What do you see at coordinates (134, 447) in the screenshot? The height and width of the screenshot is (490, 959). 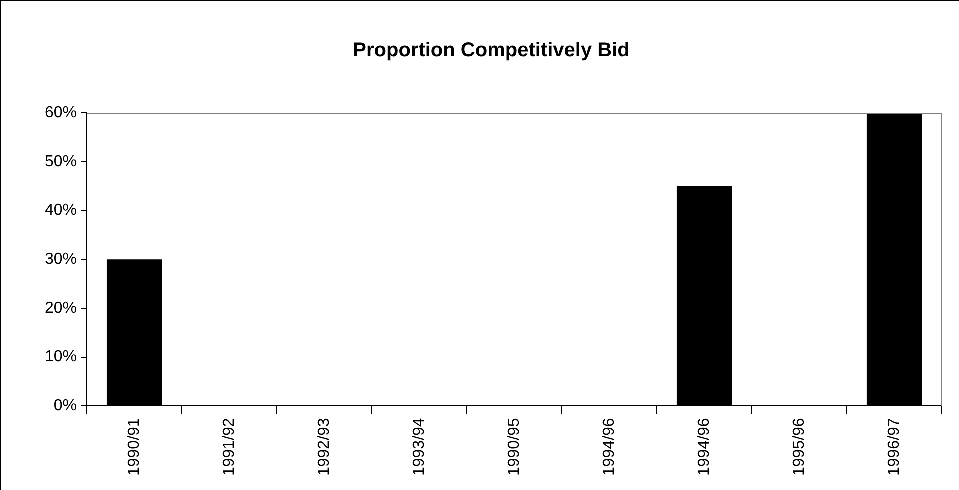 I see `x-tick-label: 1990/91` at bounding box center [134, 447].